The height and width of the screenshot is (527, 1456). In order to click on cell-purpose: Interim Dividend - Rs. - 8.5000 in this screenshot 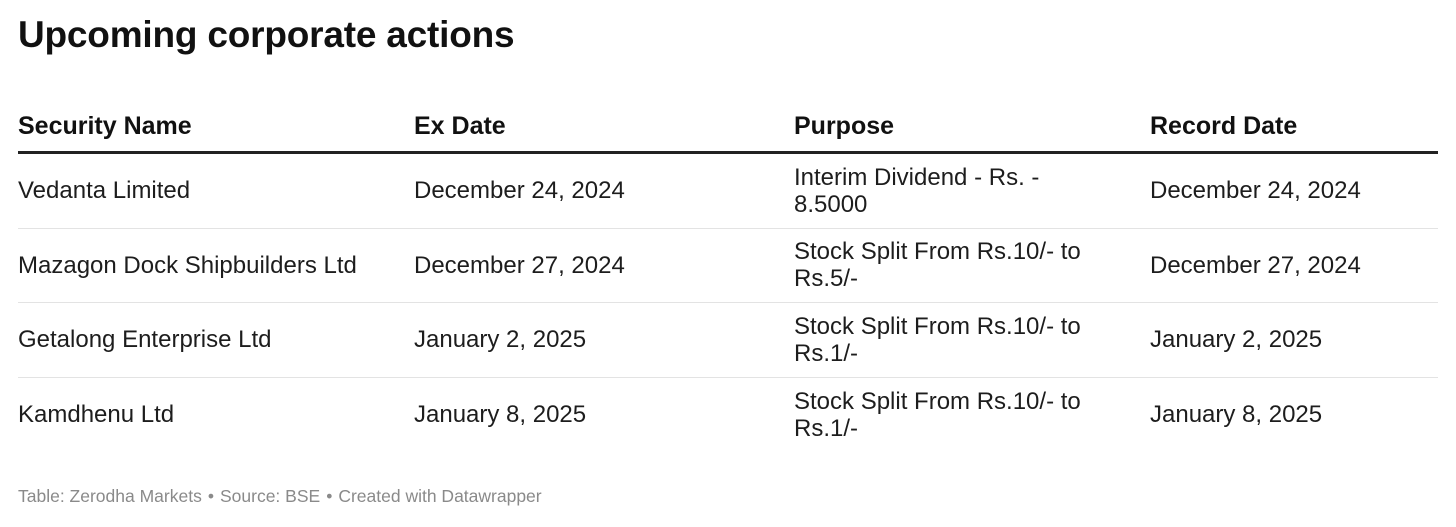, I will do `click(917, 190)`.